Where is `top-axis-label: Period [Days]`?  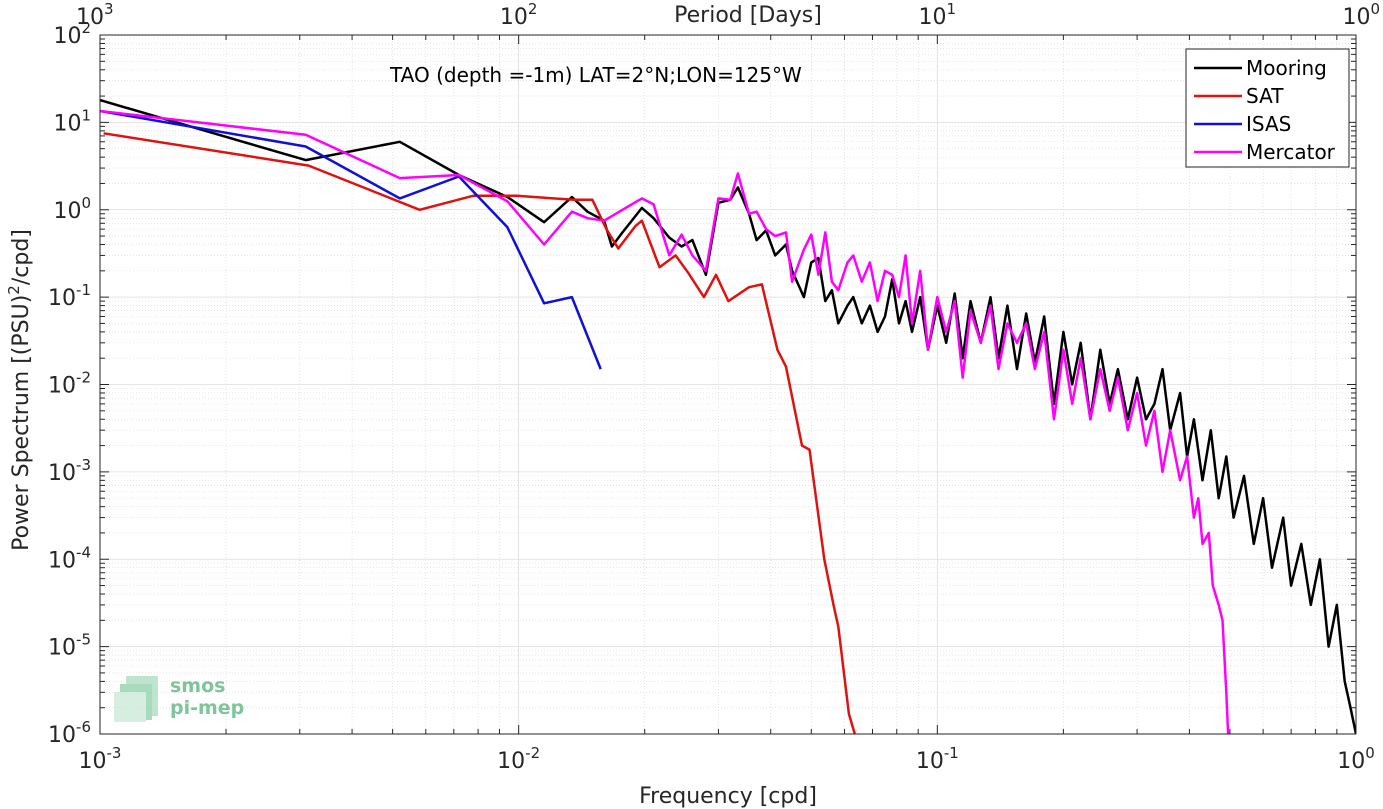
top-axis-label: Period [Days] is located at coordinates (748, 15).